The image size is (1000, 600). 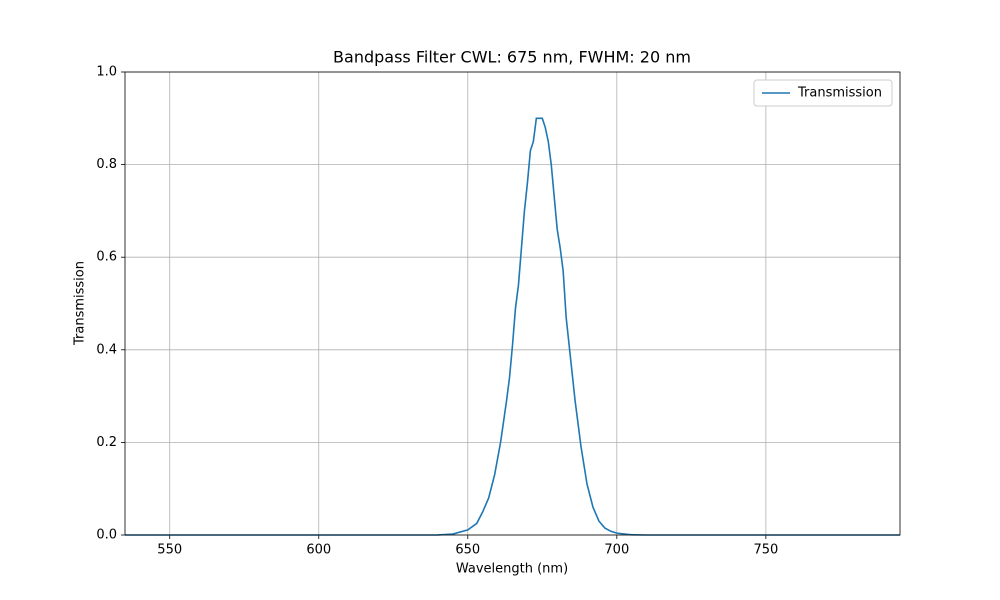 I want to click on chart-title: Bandpass Filter CWL: 675 nm, FWHM: 20 nm, so click(x=512, y=57).